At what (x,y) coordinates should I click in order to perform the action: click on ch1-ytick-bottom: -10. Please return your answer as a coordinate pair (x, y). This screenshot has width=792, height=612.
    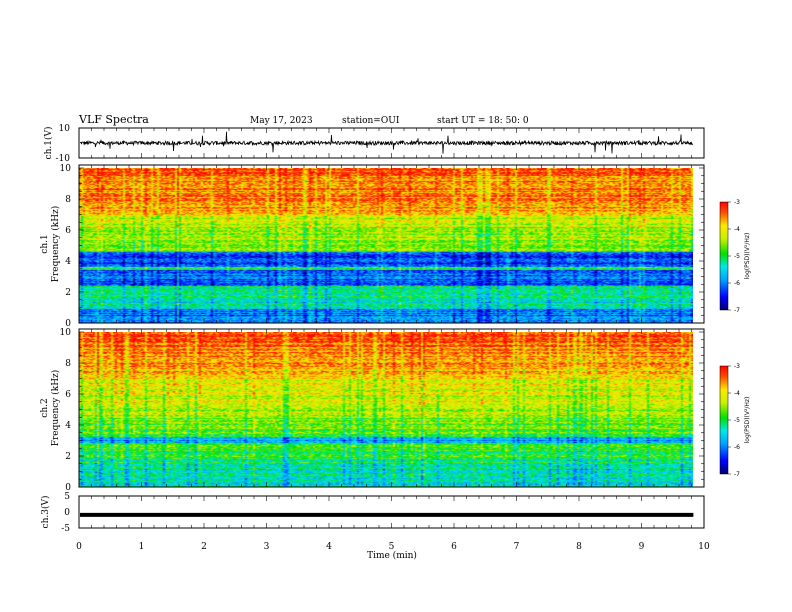
    Looking at the image, I should click on (63, 159).